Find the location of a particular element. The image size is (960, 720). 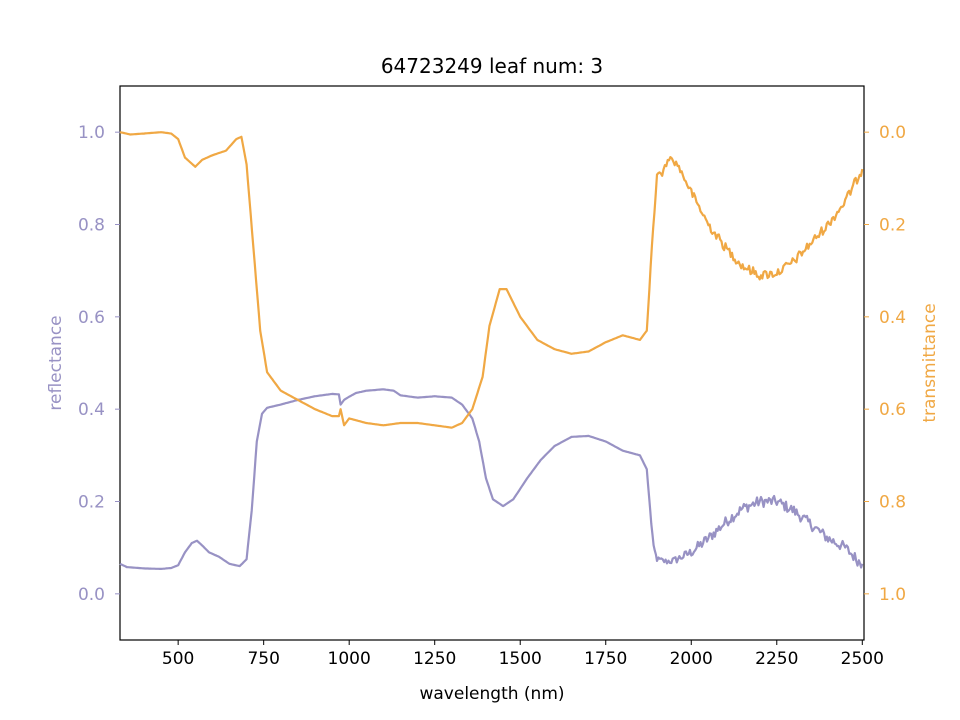

y-left-tick-label: 0.4 is located at coordinates (91, 410).